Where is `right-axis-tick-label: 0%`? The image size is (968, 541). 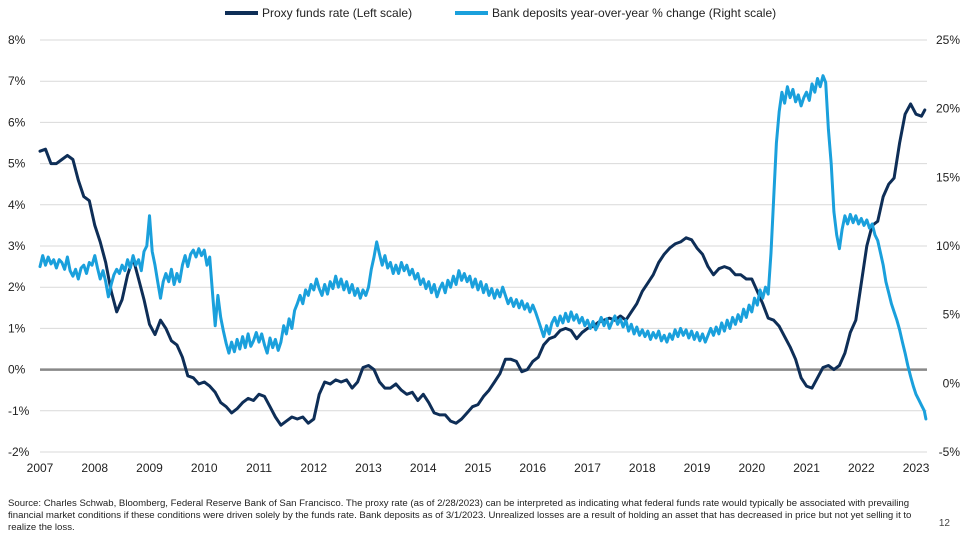 right-axis-tick-label: 0% is located at coordinates (952, 383).